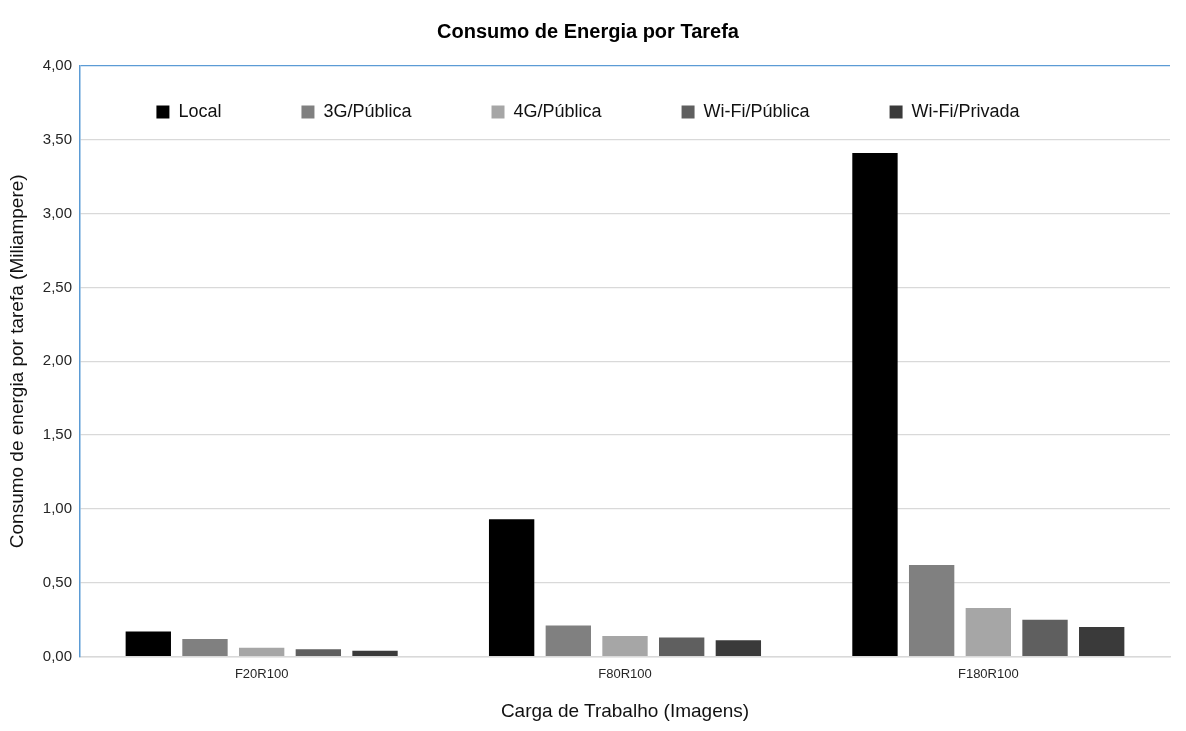 The image size is (1186, 731). I want to click on y-tick-label: 0,50, so click(57, 581).